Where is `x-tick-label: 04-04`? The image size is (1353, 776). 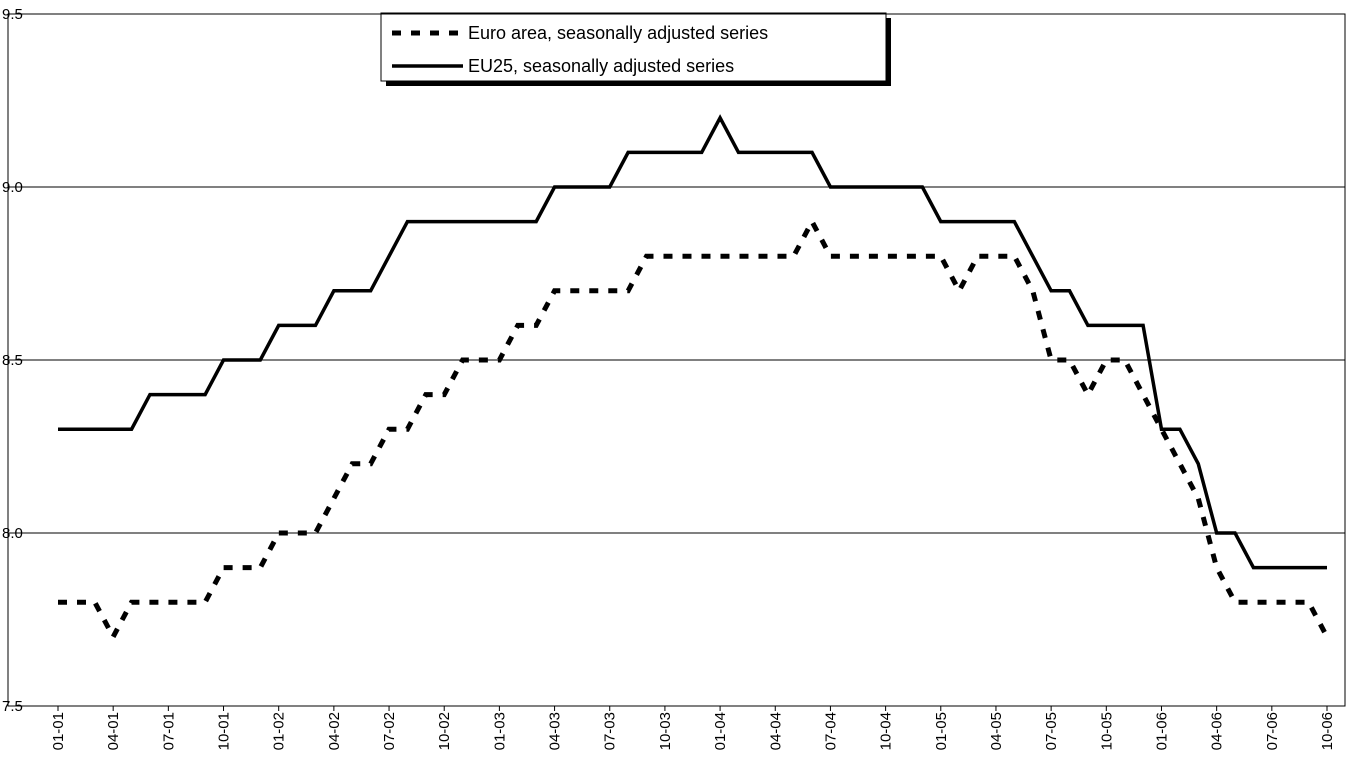
x-tick-label: 04-04 is located at coordinates (775, 731).